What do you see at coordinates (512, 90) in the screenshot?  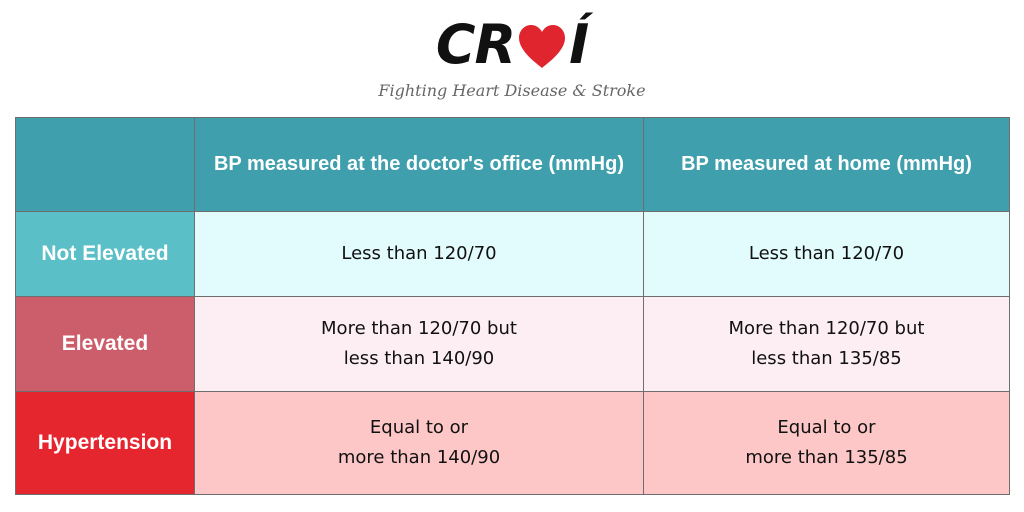 I see `logo-tagline: Fighting Heart Disease & Stroke` at bounding box center [512, 90].